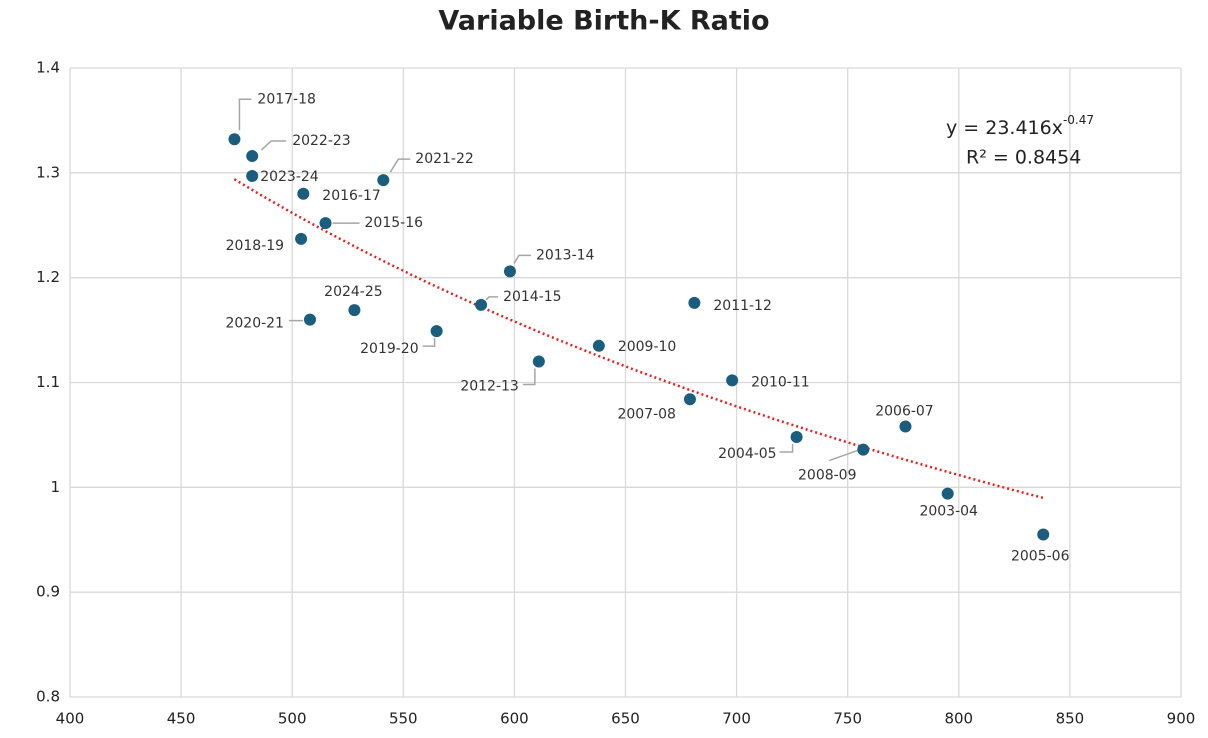 The image size is (1208, 738). What do you see at coordinates (532, 297) in the screenshot?
I see `data-label: 2014-15` at bounding box center [532, 297].